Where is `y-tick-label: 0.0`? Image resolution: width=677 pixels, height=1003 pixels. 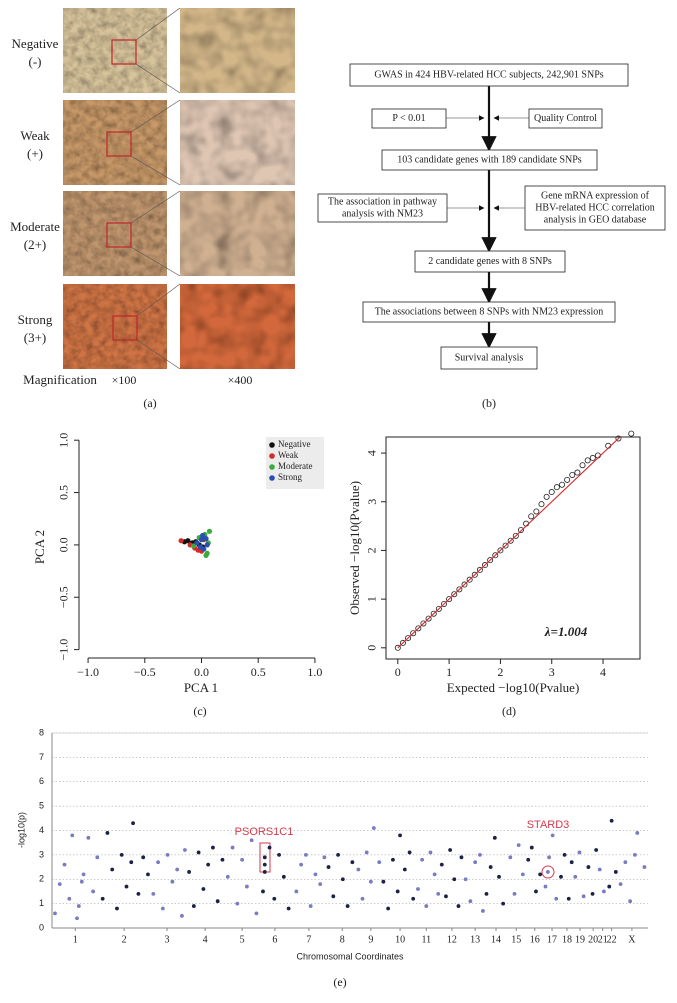 y-tick-label: 0.0 is located at coordinates (64, 544).